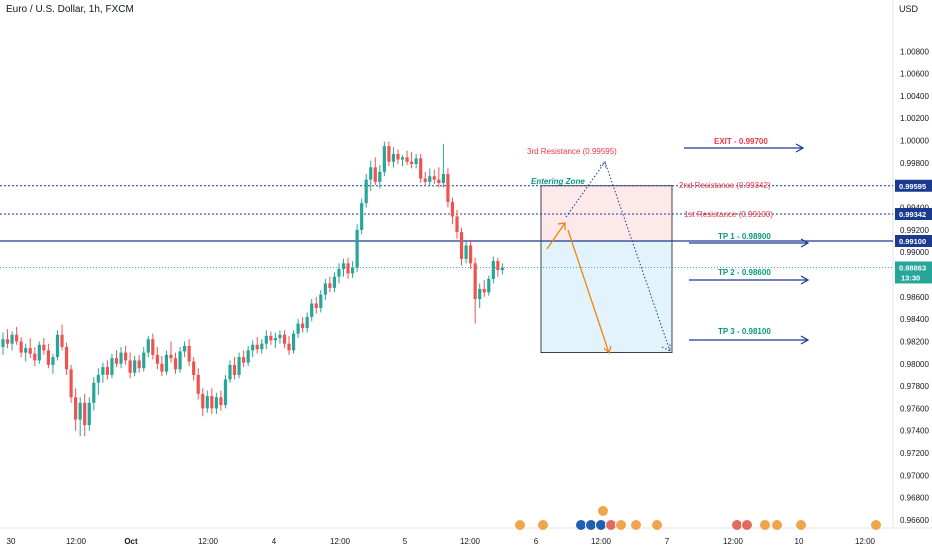 This screenshot has height=550, width=932. I want to click on resistance-2-label: 2nd Resistance (0.99342), so click(725, 185).